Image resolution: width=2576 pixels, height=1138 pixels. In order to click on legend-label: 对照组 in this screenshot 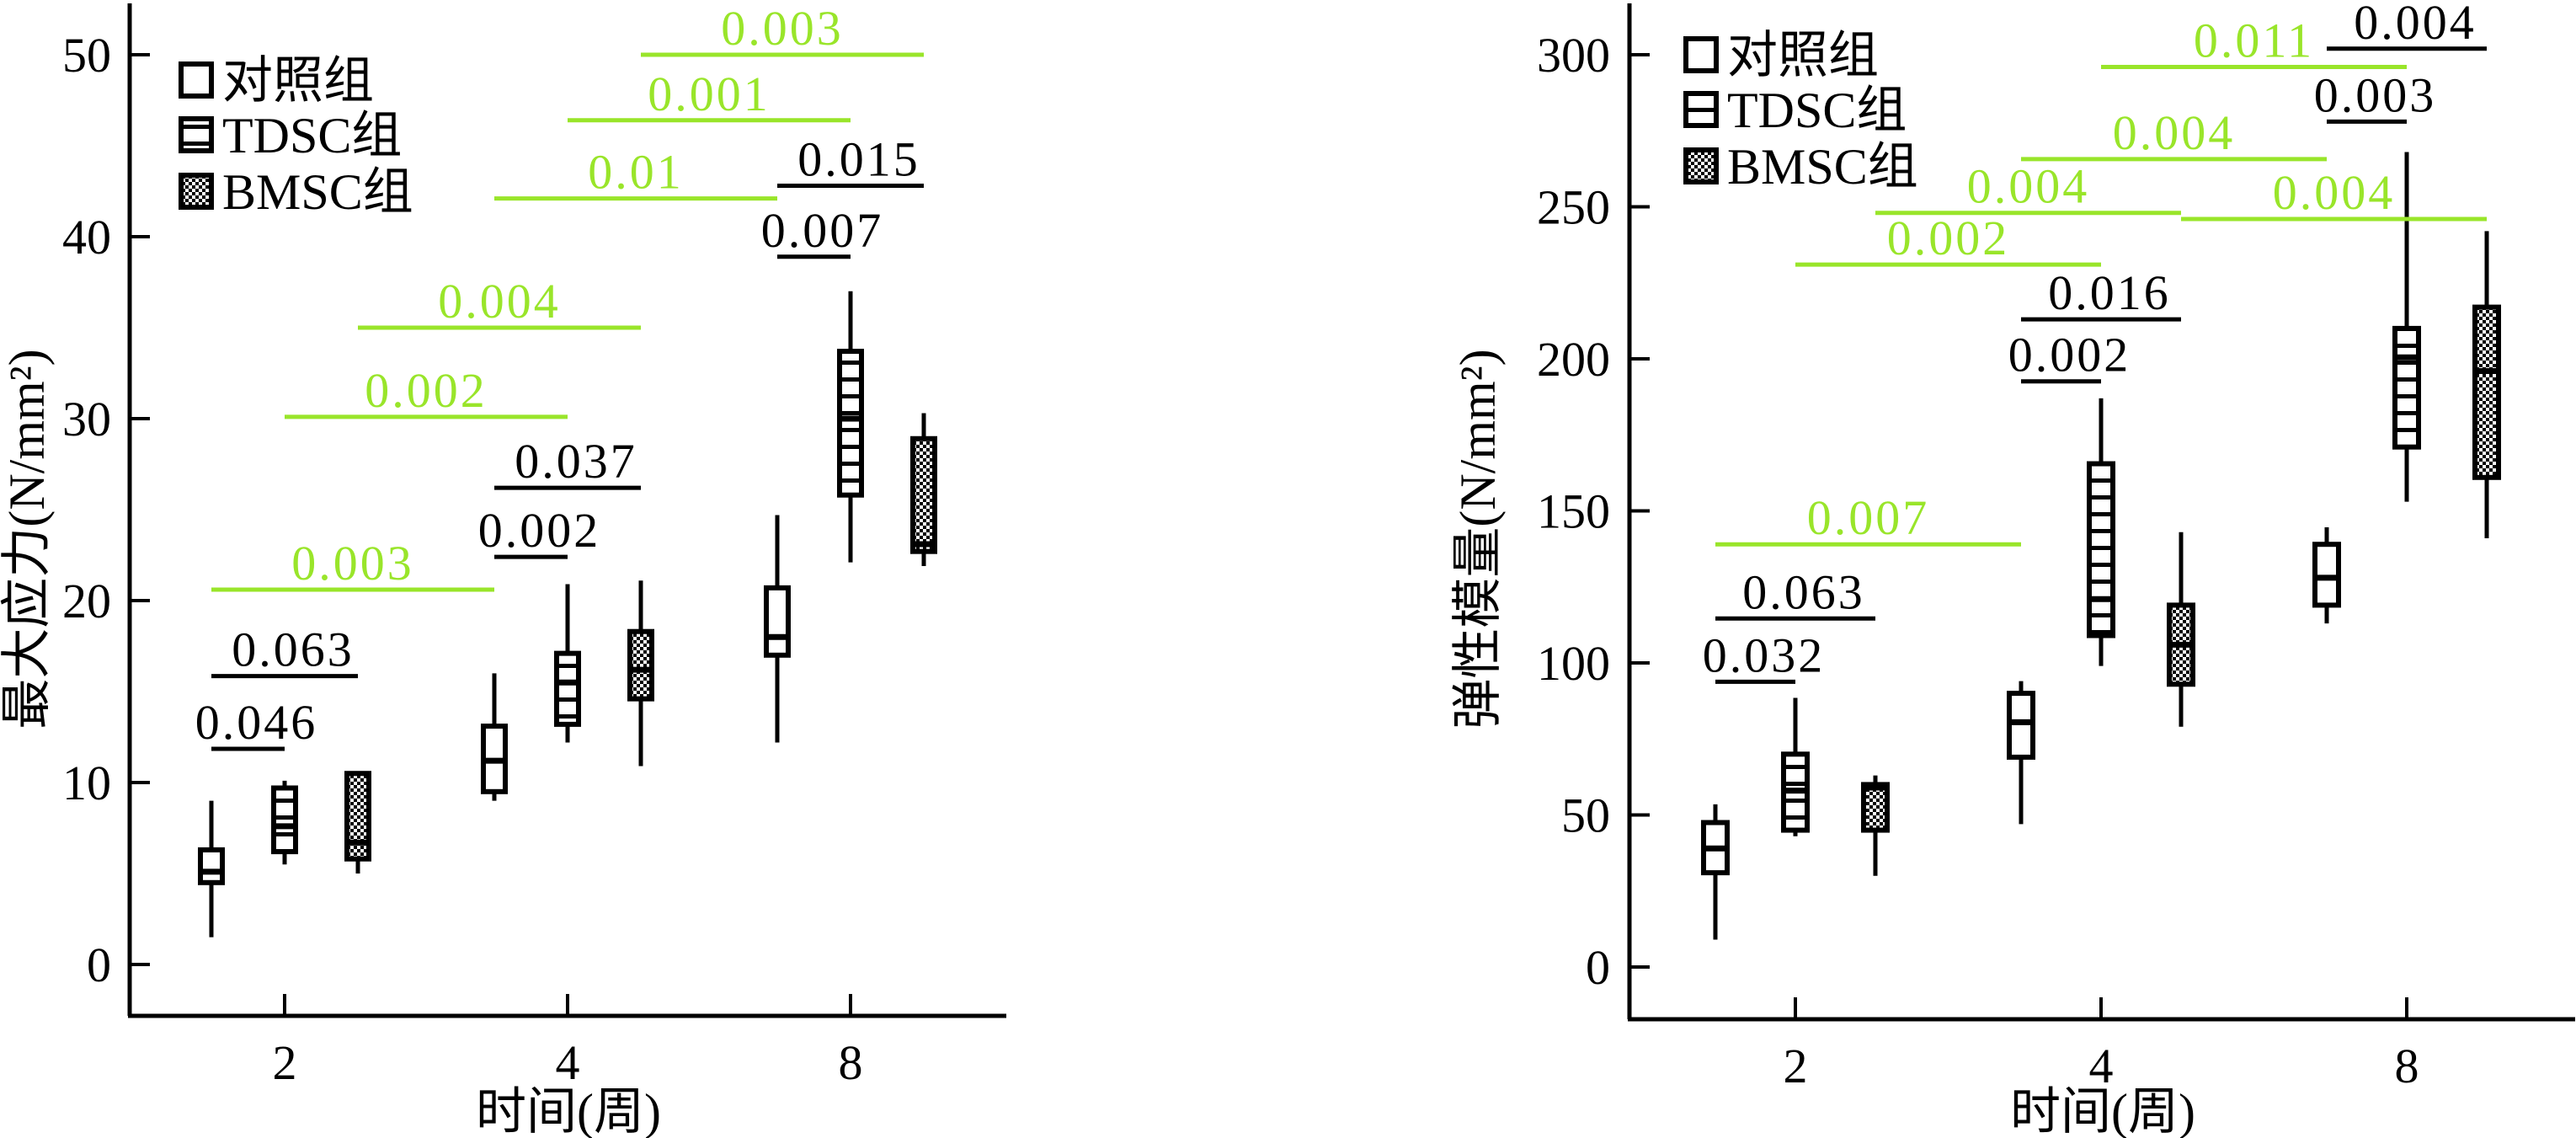, I will do `click(298, 81)`.